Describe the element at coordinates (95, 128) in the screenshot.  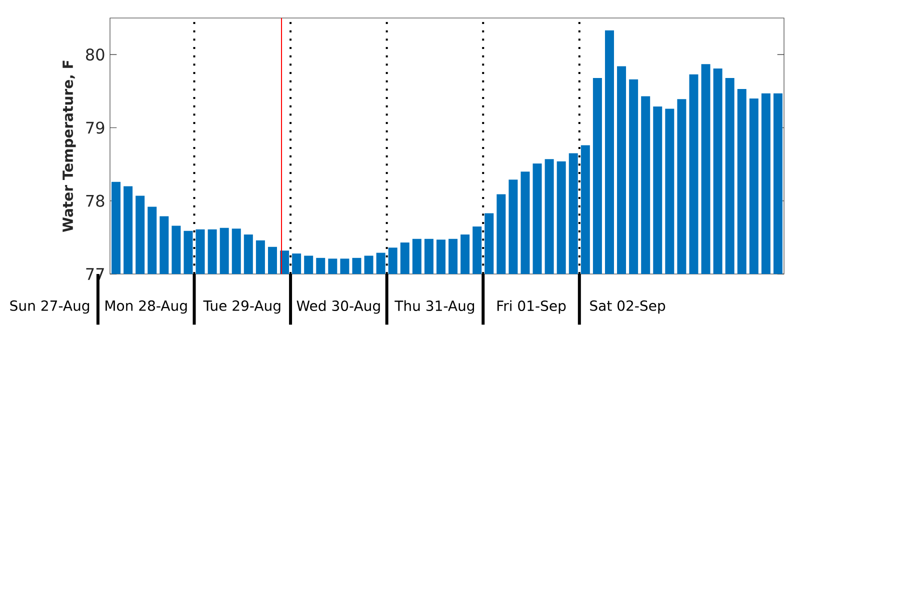
I see `y-tick-label: 79` at that location.